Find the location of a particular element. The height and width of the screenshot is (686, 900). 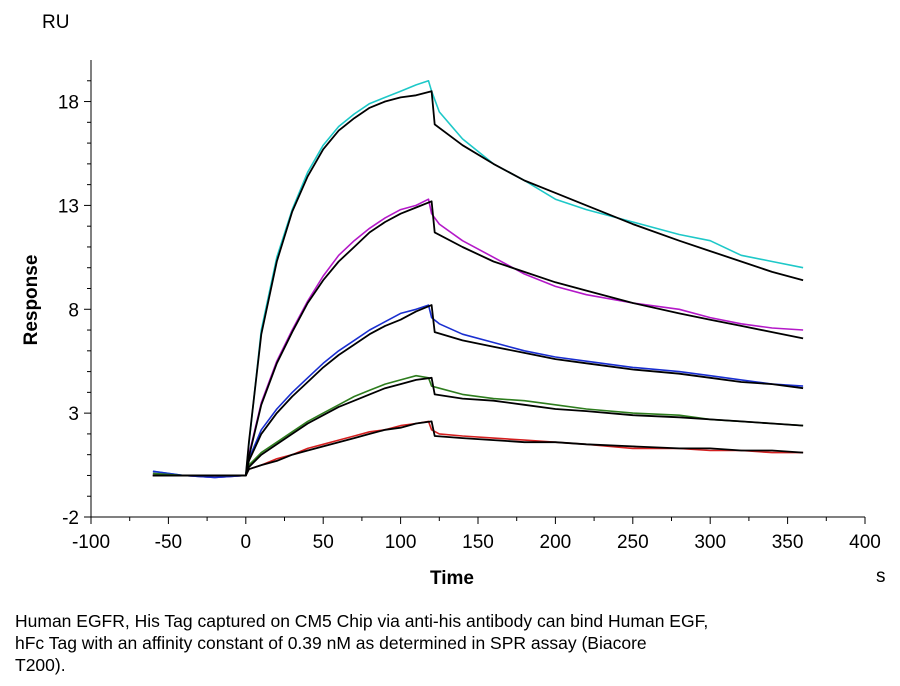

y-unit-label: RU is located at coordinates (56, 22).